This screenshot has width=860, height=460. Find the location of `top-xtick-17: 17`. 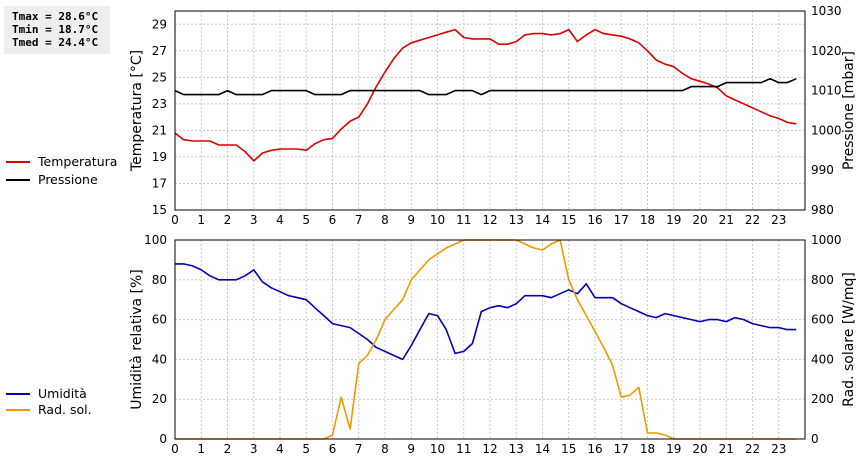

top-xtick-17: 17 is located at coordinates (621, 220).